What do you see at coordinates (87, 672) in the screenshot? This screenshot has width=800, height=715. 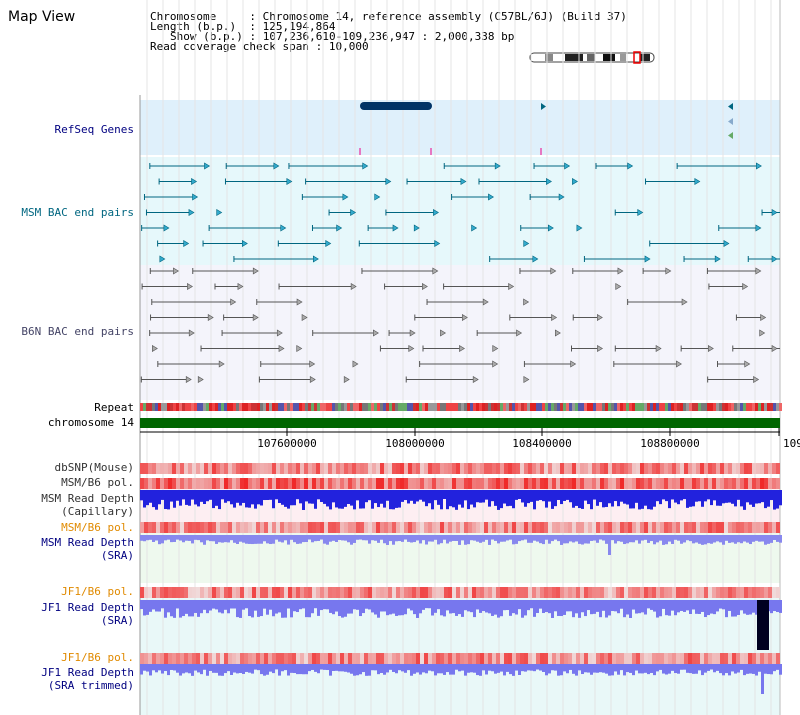 I see `jf1-trim-label: JF1 Read Depth` at bounding box center [87, 672].